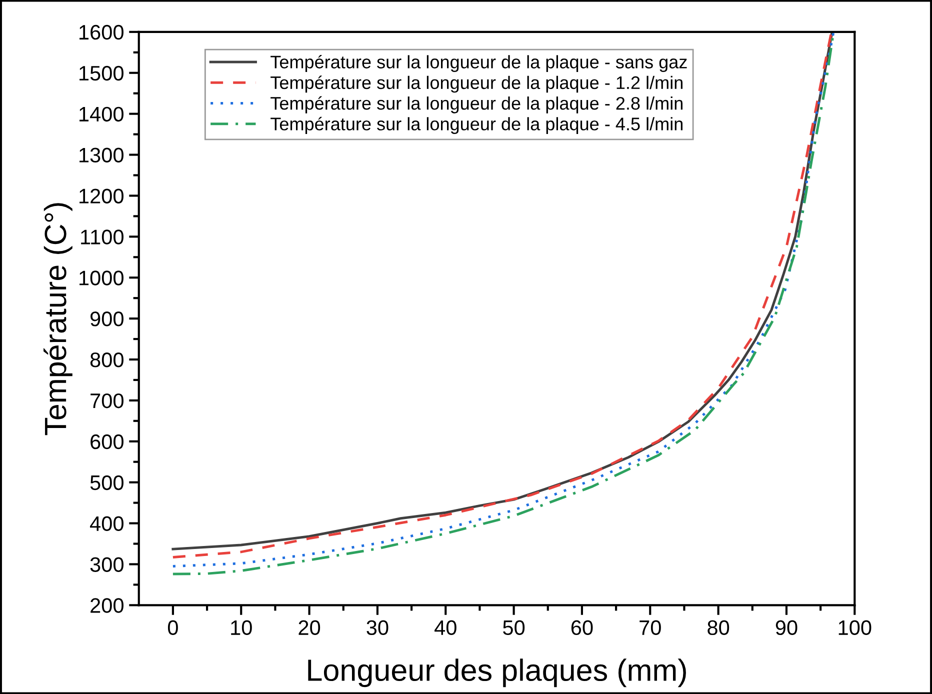 This screenshot has width=932, height=694. What do you see at coordinates (650, 628) in the screenshot?
I see `x-tick-label: 70` at bounding box center [650, 628].